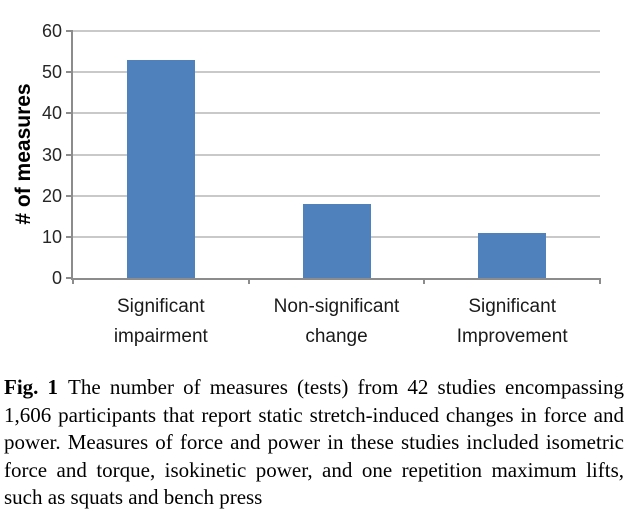 This screenshot has width=628, height=511. Describe the element at coordinates (51, 236) in the screenshot. I see `y-tick-label-10: 10` at that location.